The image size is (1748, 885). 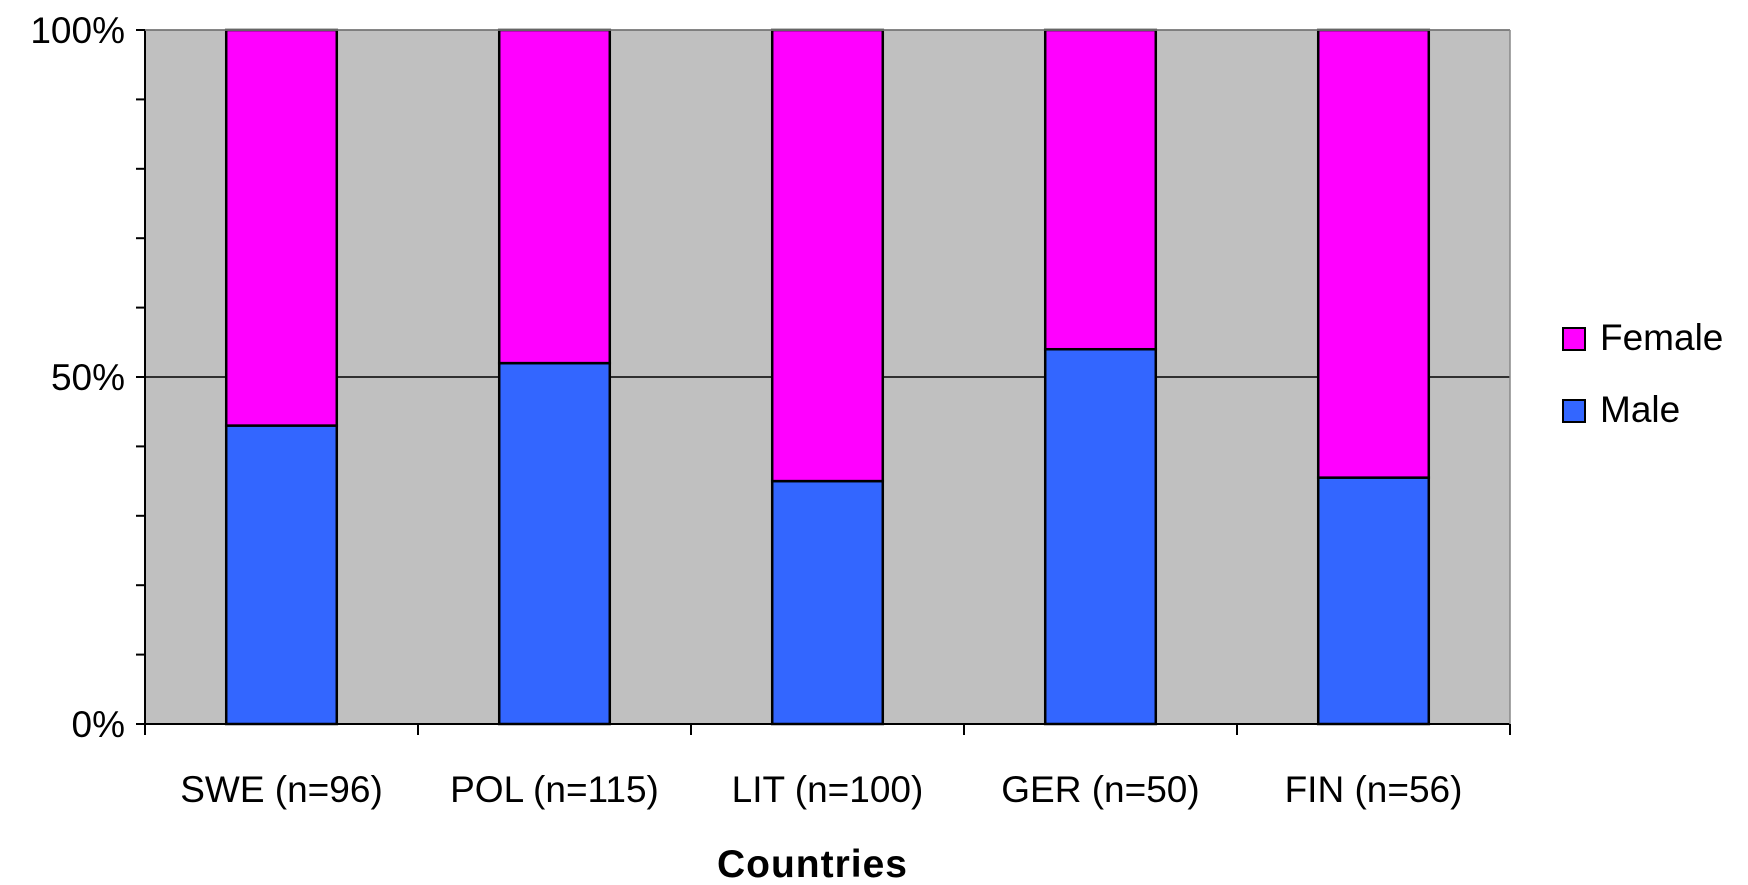 What do you see at coordinates (812, 864) in the screenshot?
I see `x-axis-title: Countries` at bounding box center [812, 864].